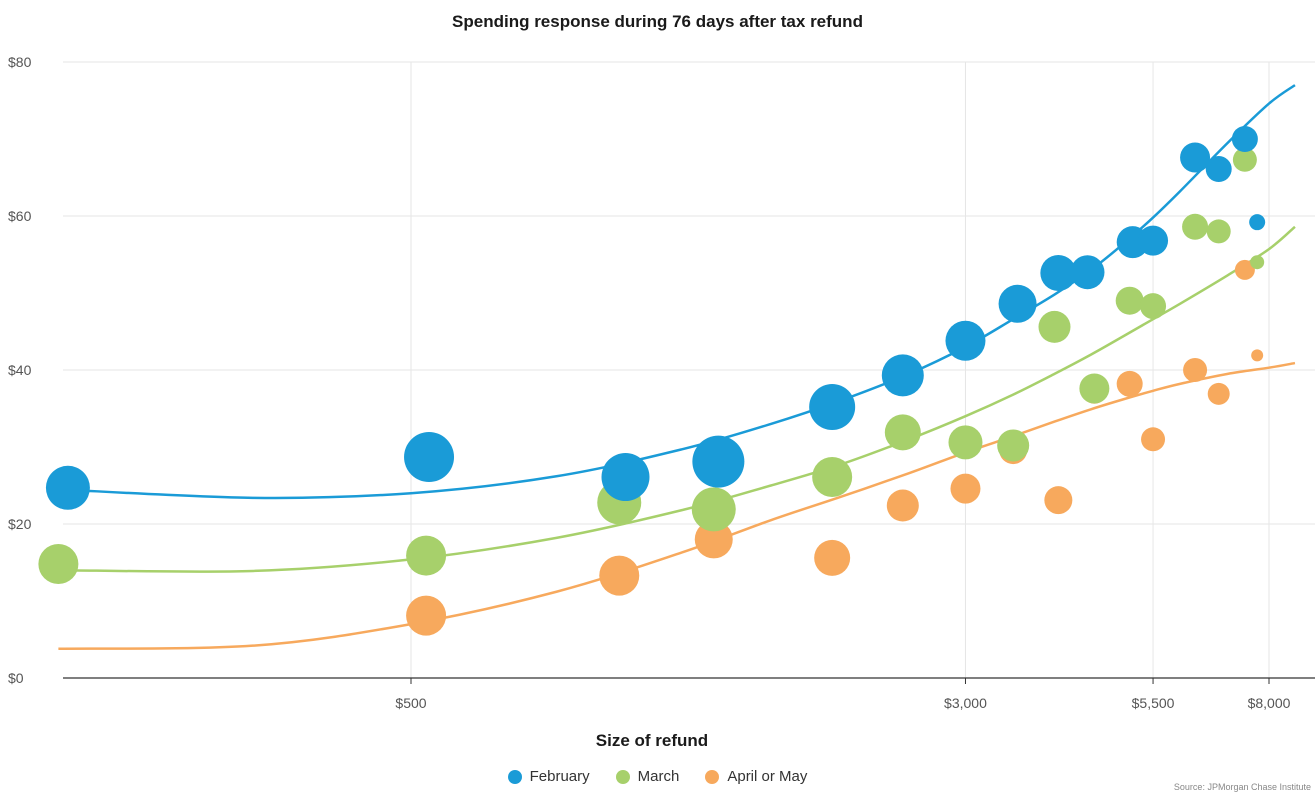  What do you see at coordinates (965, 703) in the screenshot?
I see `x-tick-label: $3,000` at bounding box center [965, 703].